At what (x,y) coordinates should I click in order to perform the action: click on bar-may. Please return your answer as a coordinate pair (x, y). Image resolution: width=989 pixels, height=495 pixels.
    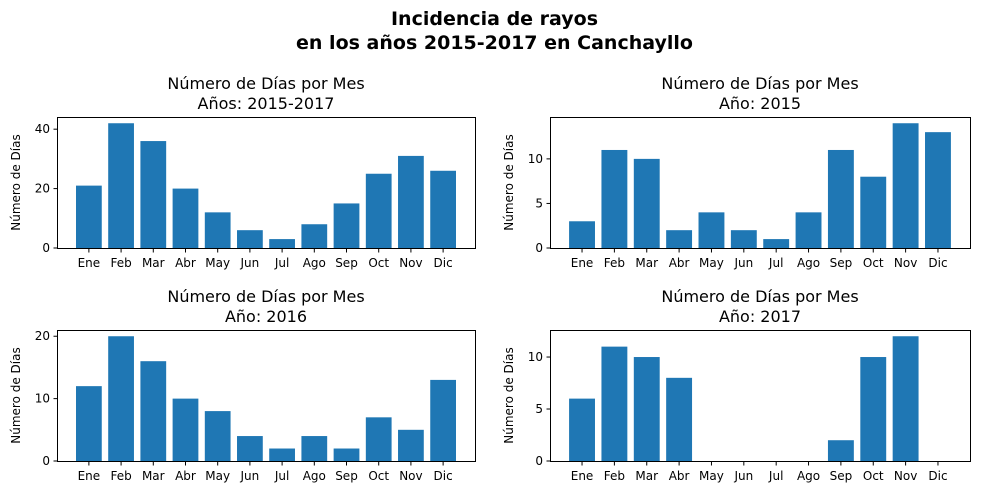
    Looking at the image, I should click on (217, 230).